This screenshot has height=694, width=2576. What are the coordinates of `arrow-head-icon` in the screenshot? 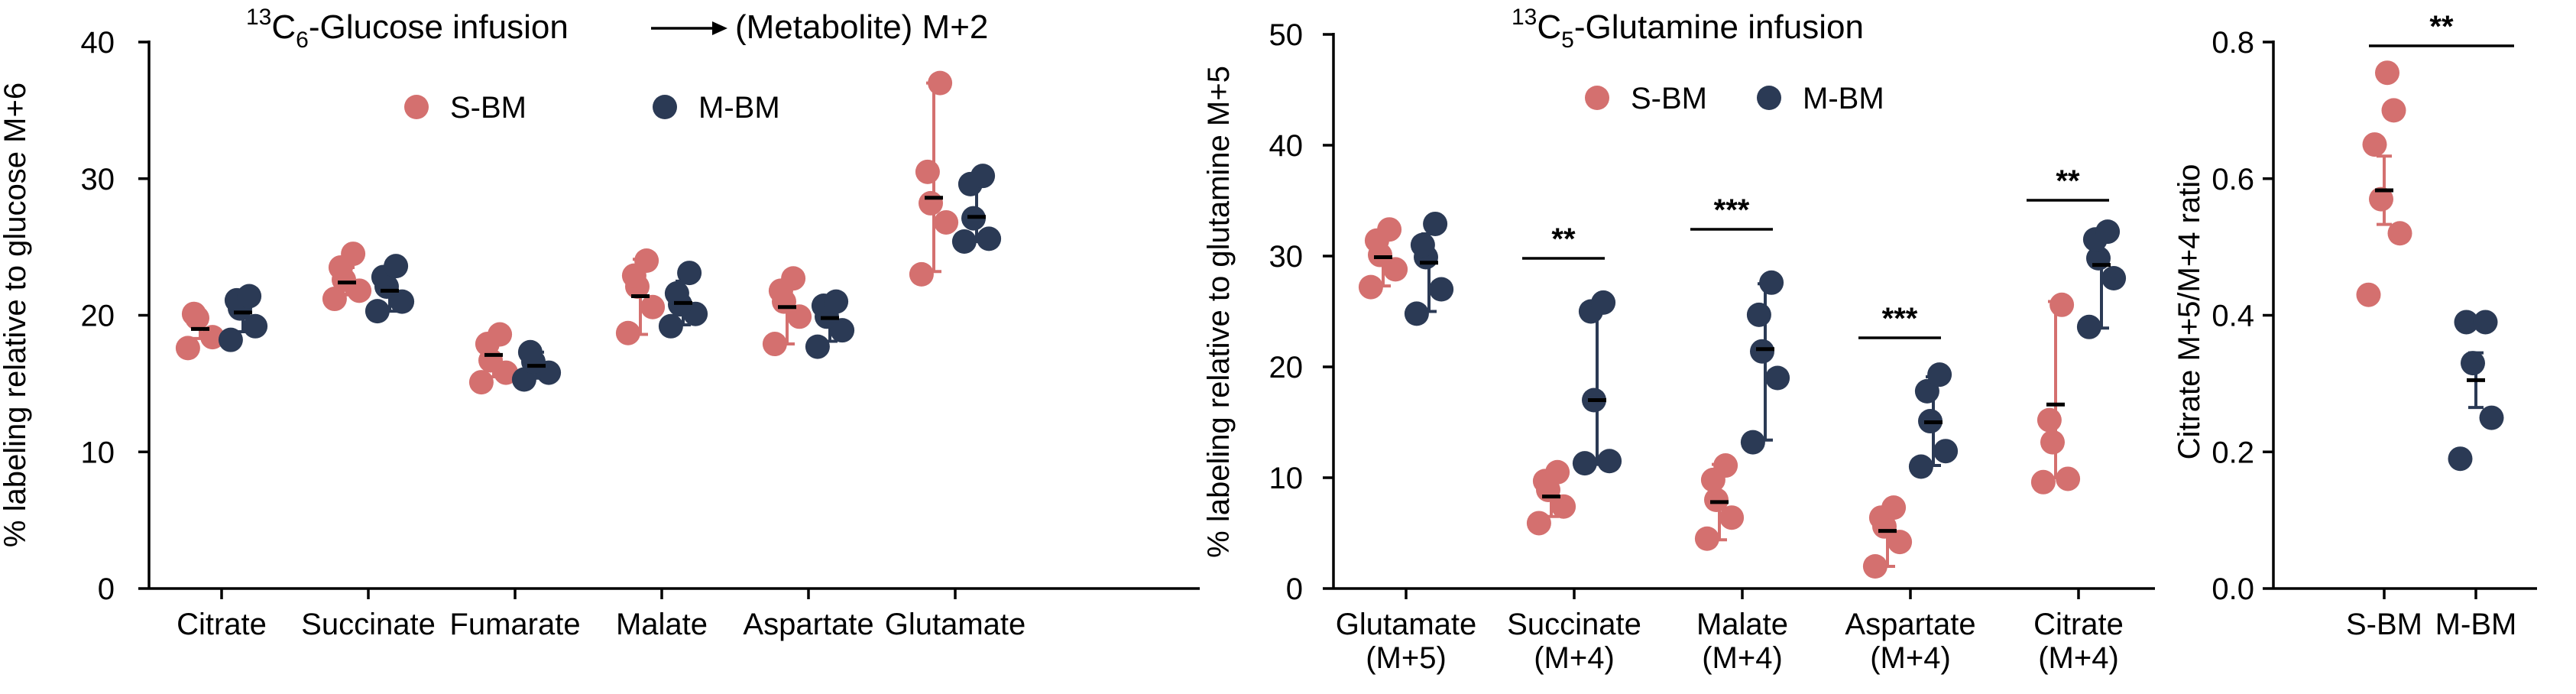 It's located at (719, 28).